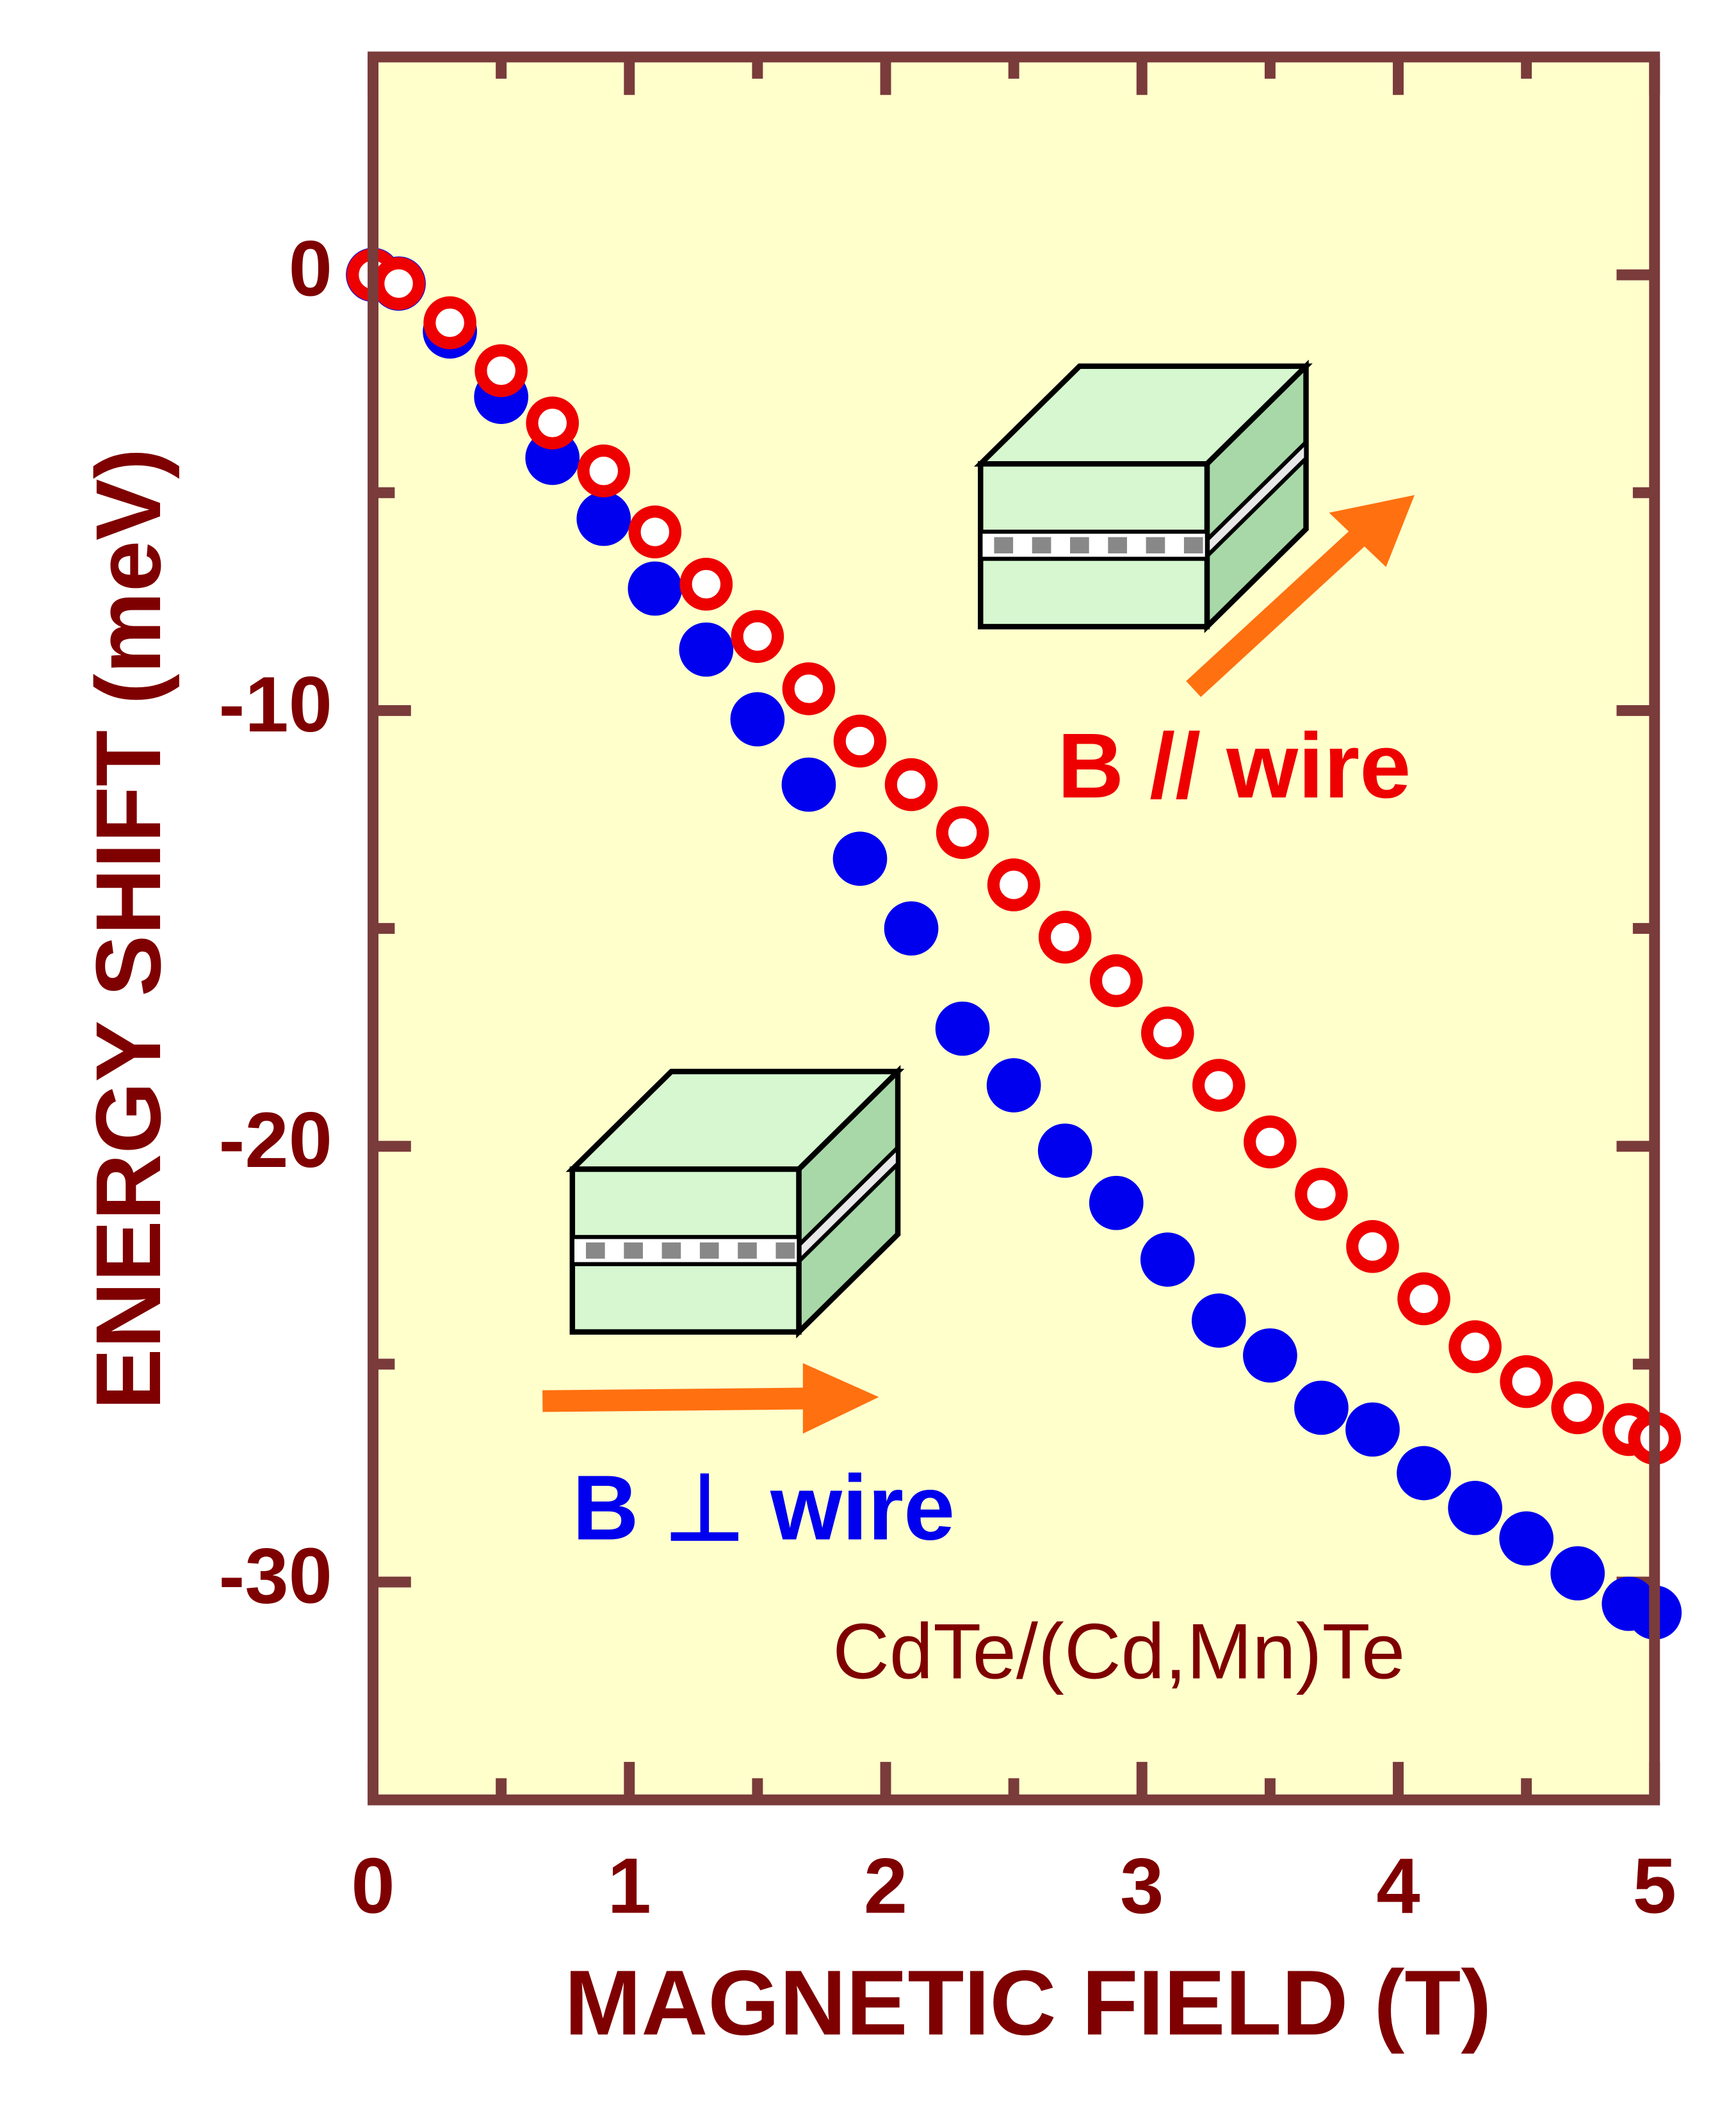  Describe the element at coordinates (1118, 1652) in the screenshot. I see `annotation: CdTe/(Cd,Mn)Te` at that location.